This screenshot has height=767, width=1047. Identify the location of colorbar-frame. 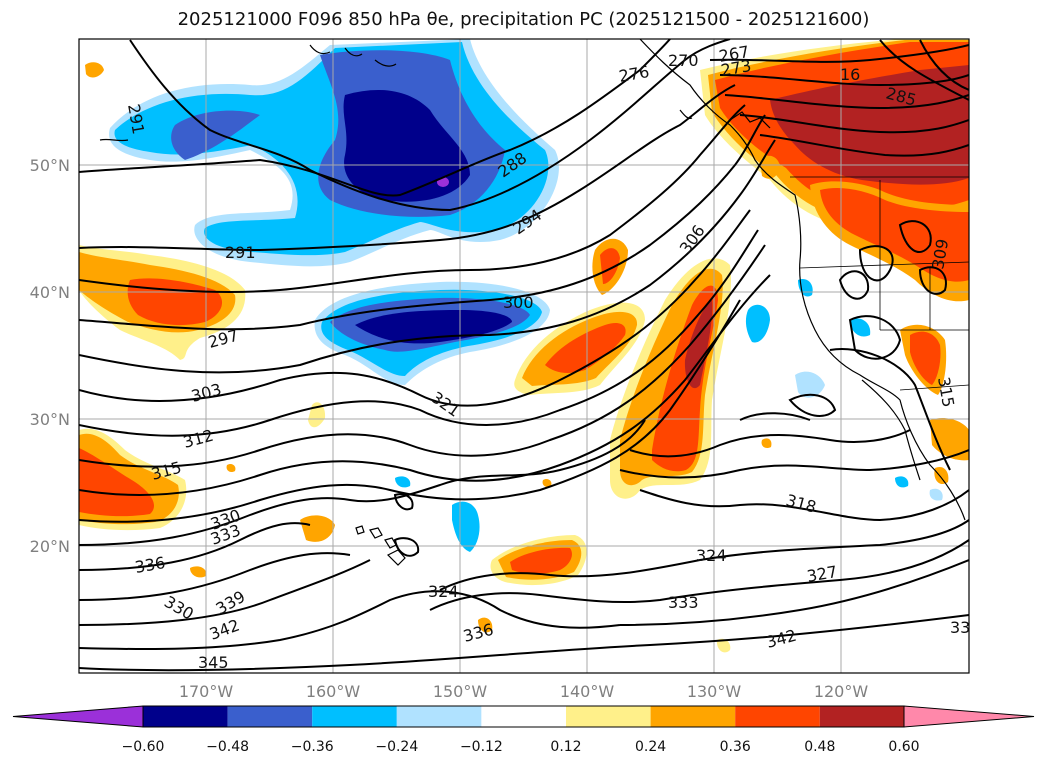
(523, 716).